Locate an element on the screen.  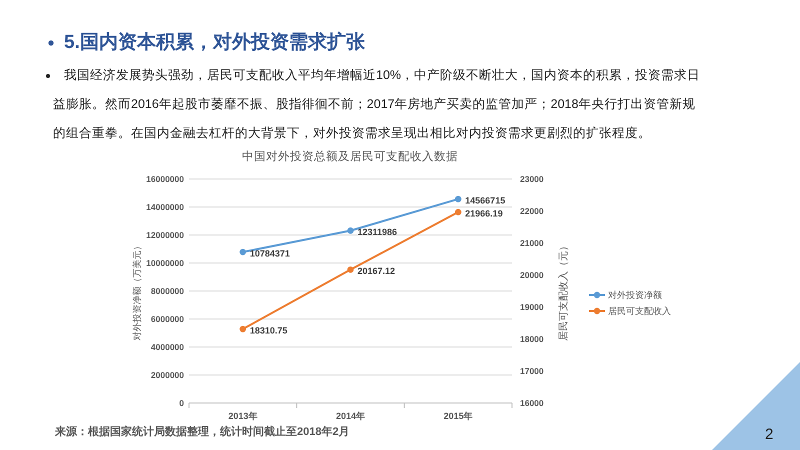
annotation: 2 is located at coordinates (769, 435).